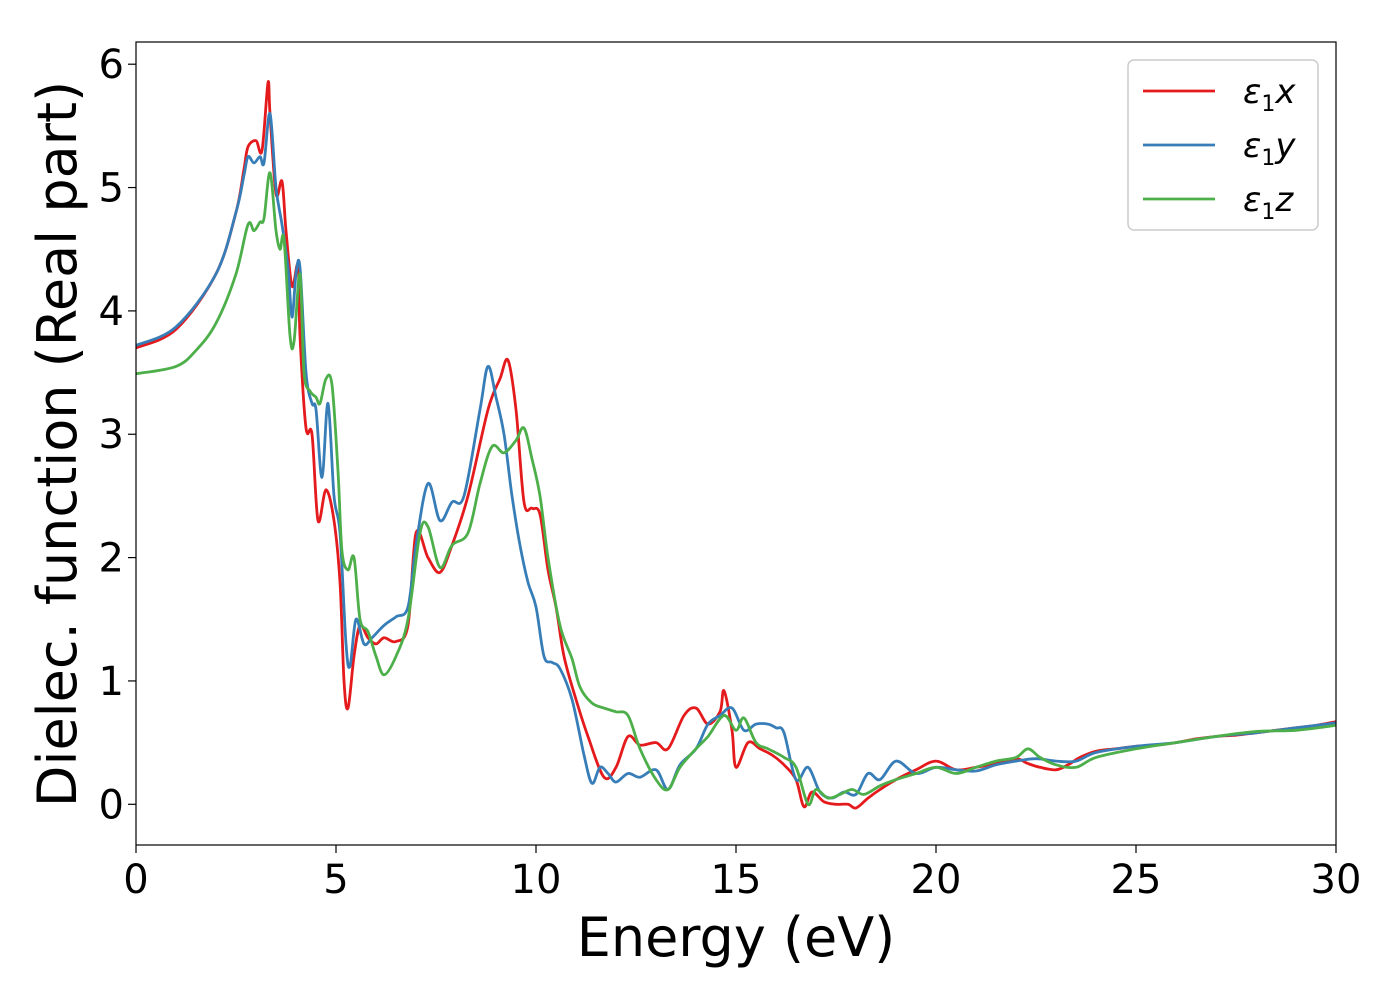  Describe the element at coordinates (57, 444) in the screenshot. I see `y-axis-title: Dielec. function (Real part)` at that location.